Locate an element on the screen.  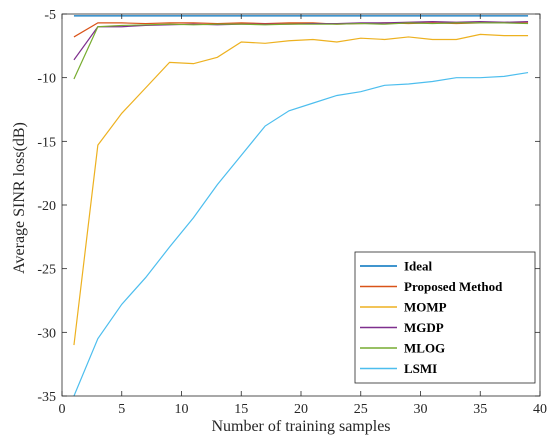
x-tick-label: 35 is located at coordinates (480, 409).